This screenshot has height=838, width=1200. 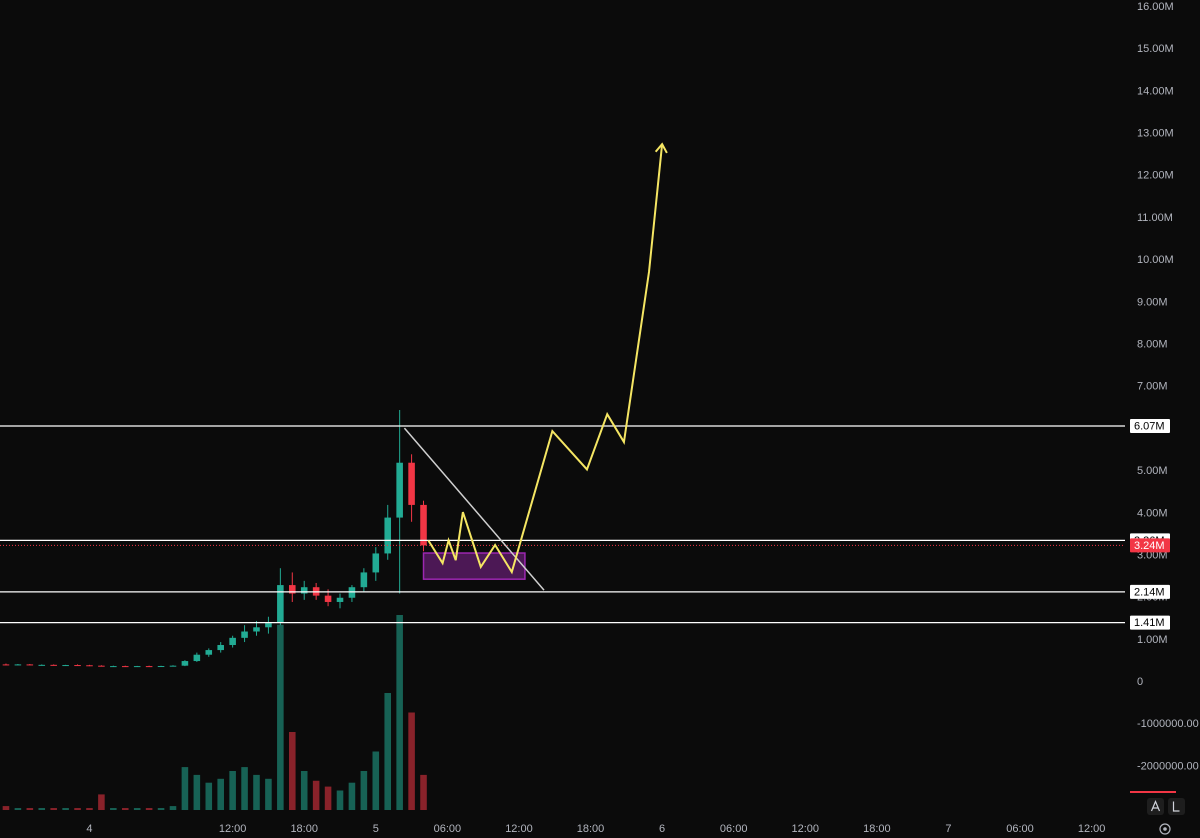 What do you see at coordinates (1152, 387) in the screenshot?
I see `y-tick-label: 7.00M` at bounding box center [1152, 387].